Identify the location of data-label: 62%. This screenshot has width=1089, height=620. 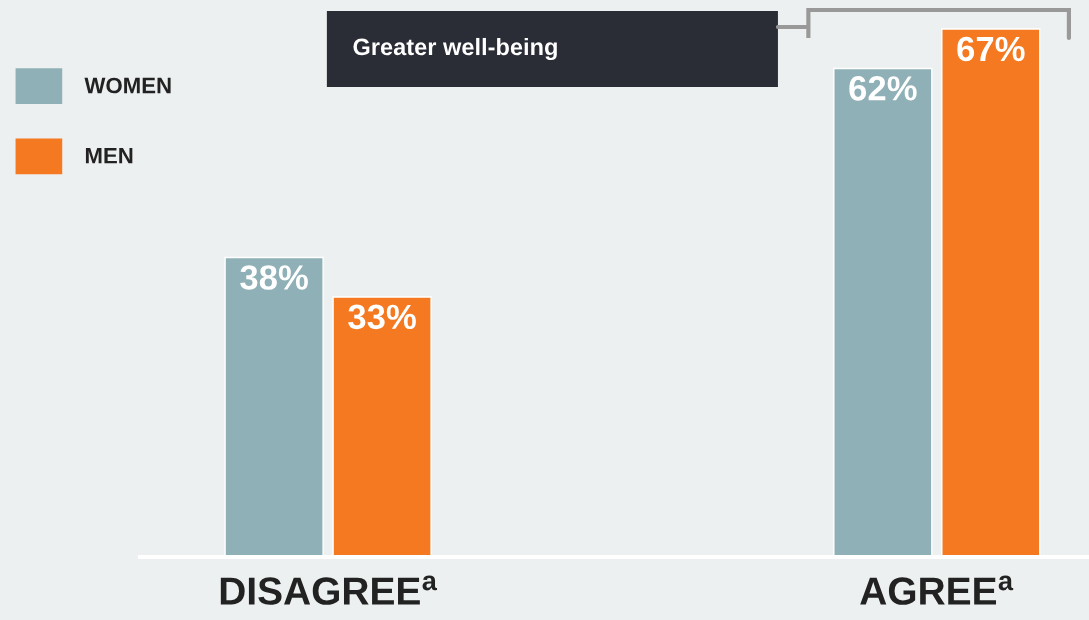
(883, 88).